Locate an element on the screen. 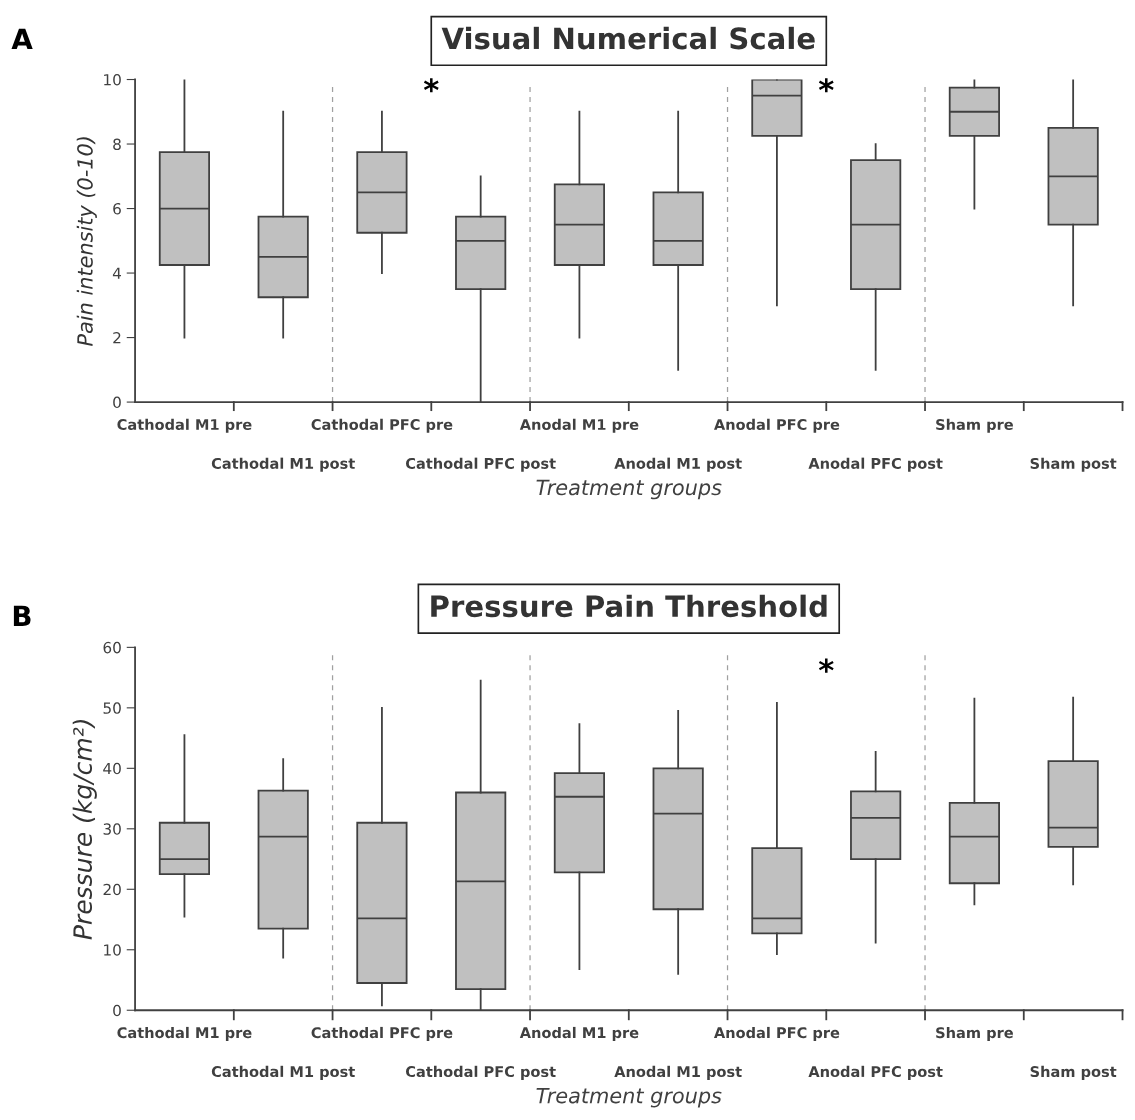 This screenshot has width=1135, height=1120. y-tick-label: 6 is located at coordinates (117, 209).